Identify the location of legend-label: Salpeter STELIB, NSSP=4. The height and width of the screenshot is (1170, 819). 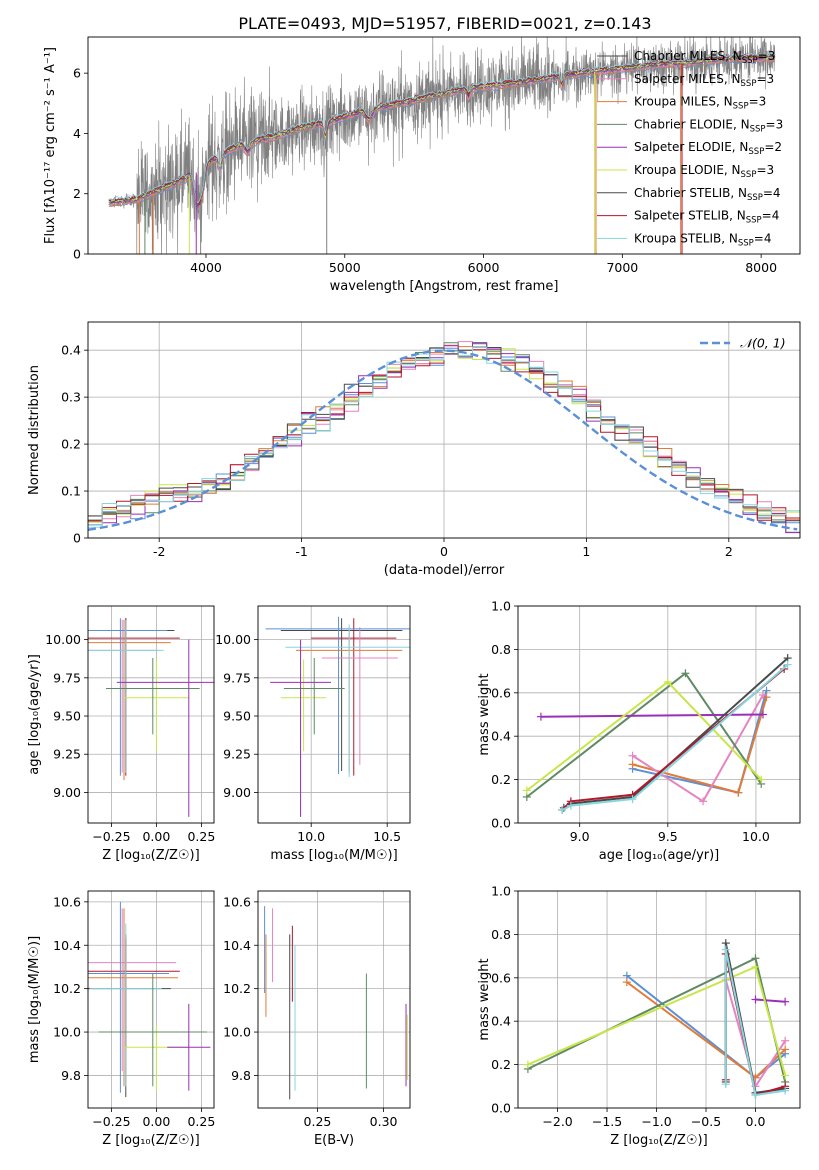
(706, 217).